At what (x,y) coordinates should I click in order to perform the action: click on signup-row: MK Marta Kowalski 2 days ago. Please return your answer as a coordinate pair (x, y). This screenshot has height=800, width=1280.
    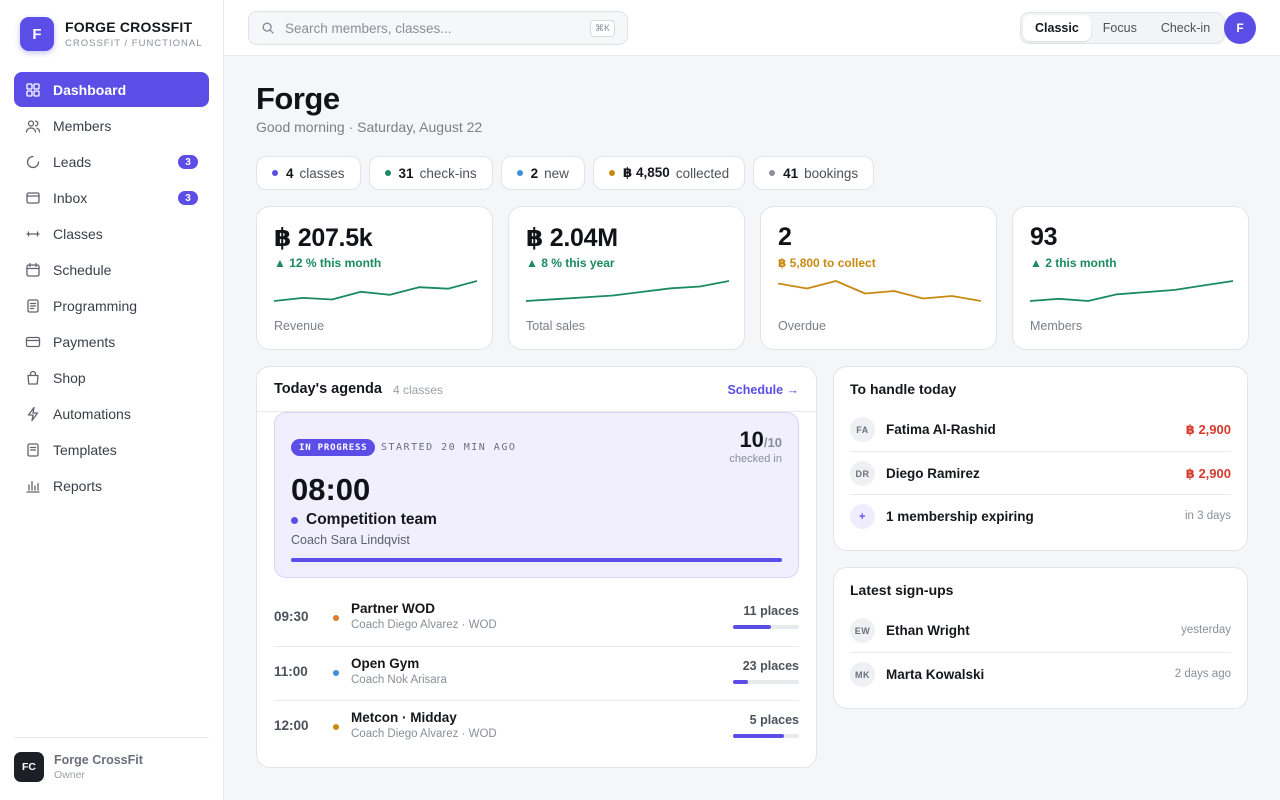
    Looking at the image, I should click on (1040, 673).